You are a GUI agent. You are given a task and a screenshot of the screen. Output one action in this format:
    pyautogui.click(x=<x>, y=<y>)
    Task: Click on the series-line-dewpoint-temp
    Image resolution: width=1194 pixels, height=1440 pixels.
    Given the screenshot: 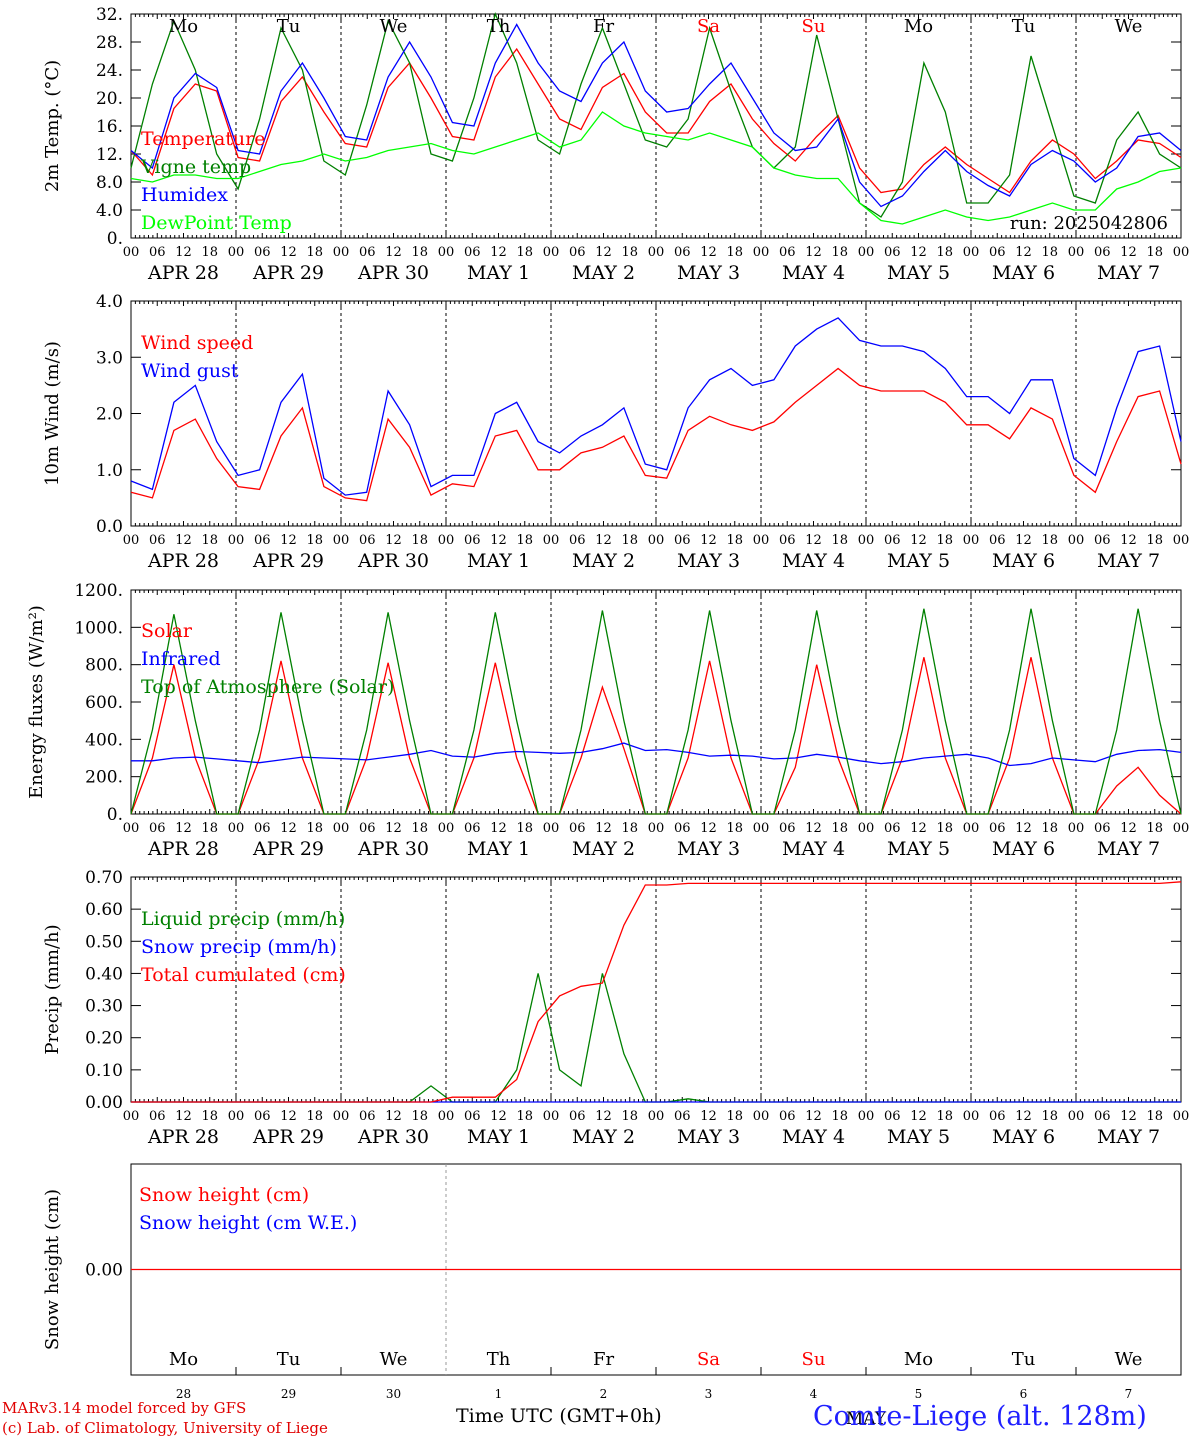 What is the action you would take?
    pyautogui.click(x=656, y=168)
    